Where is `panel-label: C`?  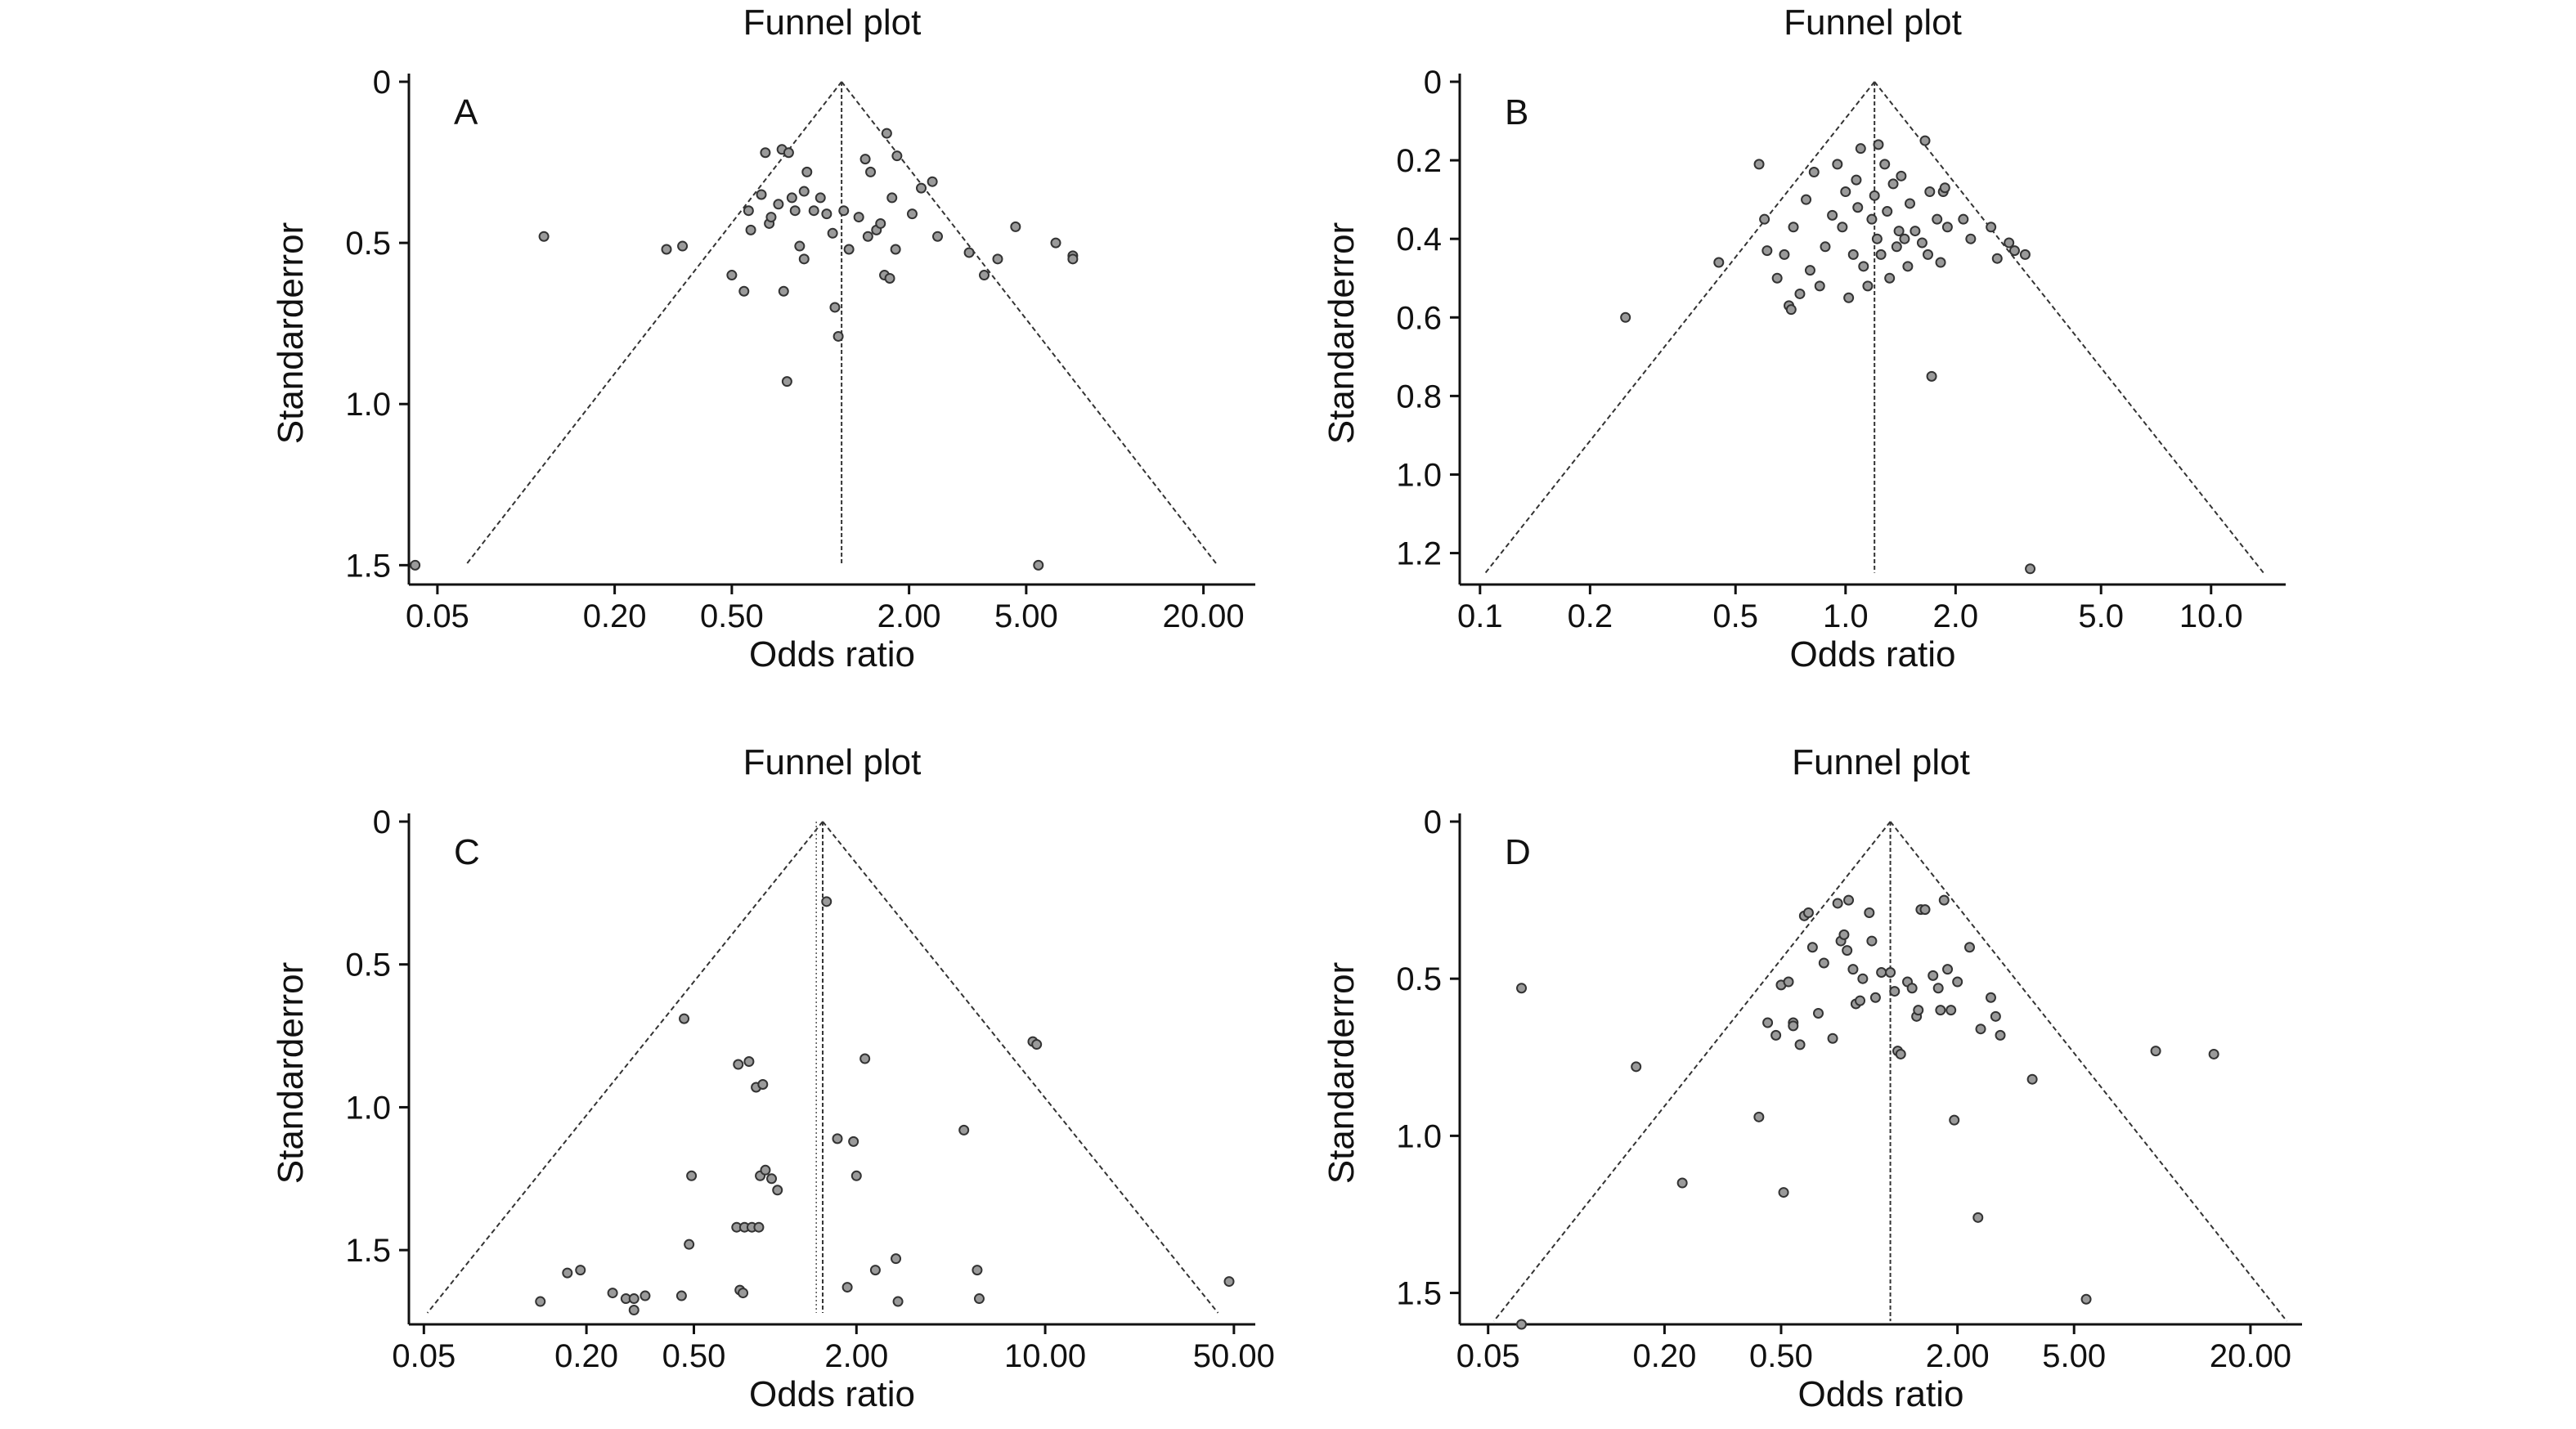 panel-label: C is located at coordinates (467, 852).